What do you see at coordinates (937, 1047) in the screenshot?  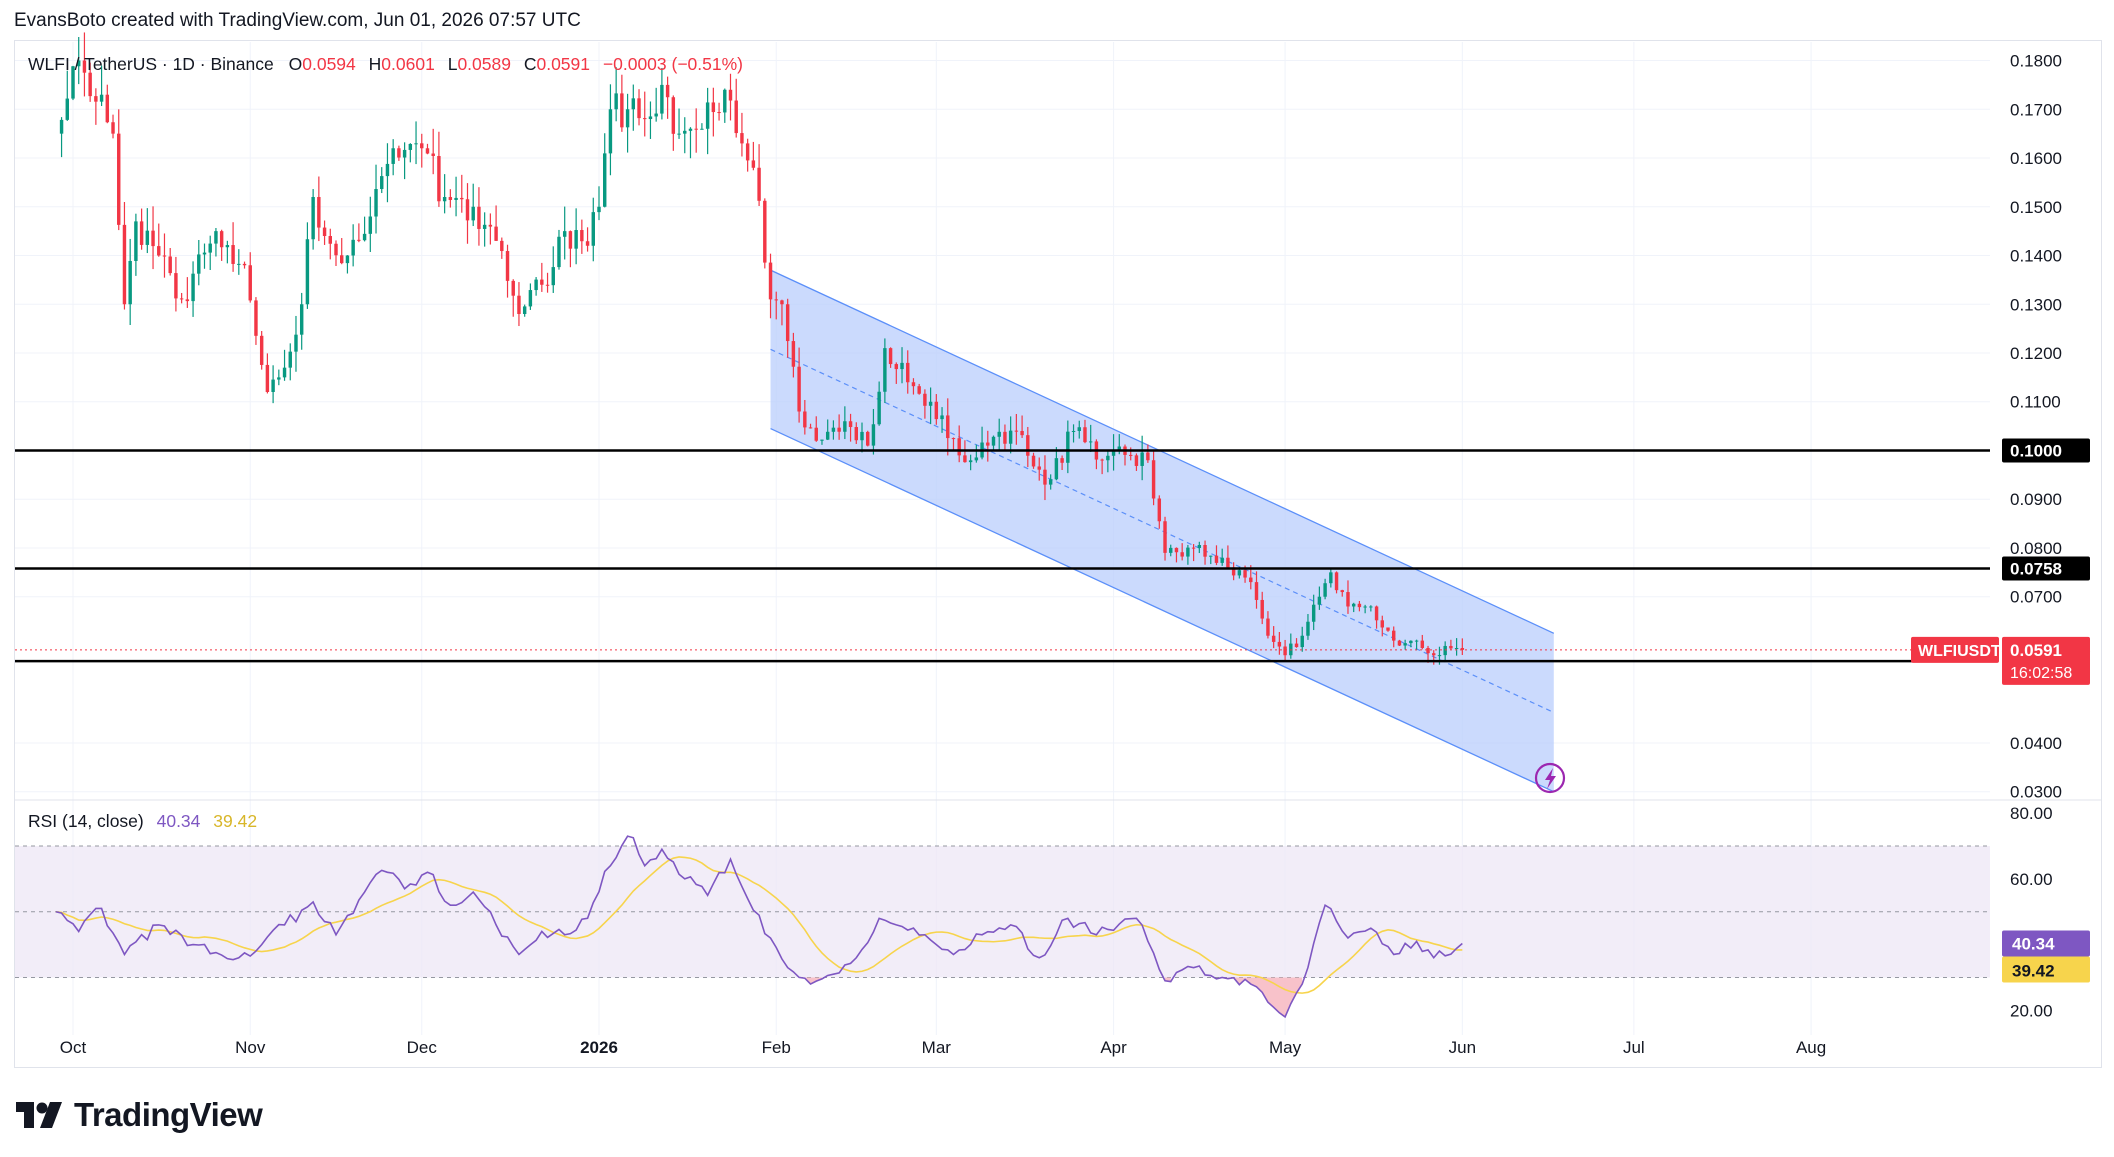 I see `x-tick-label: Mar` at bounding box center [937, 1047].